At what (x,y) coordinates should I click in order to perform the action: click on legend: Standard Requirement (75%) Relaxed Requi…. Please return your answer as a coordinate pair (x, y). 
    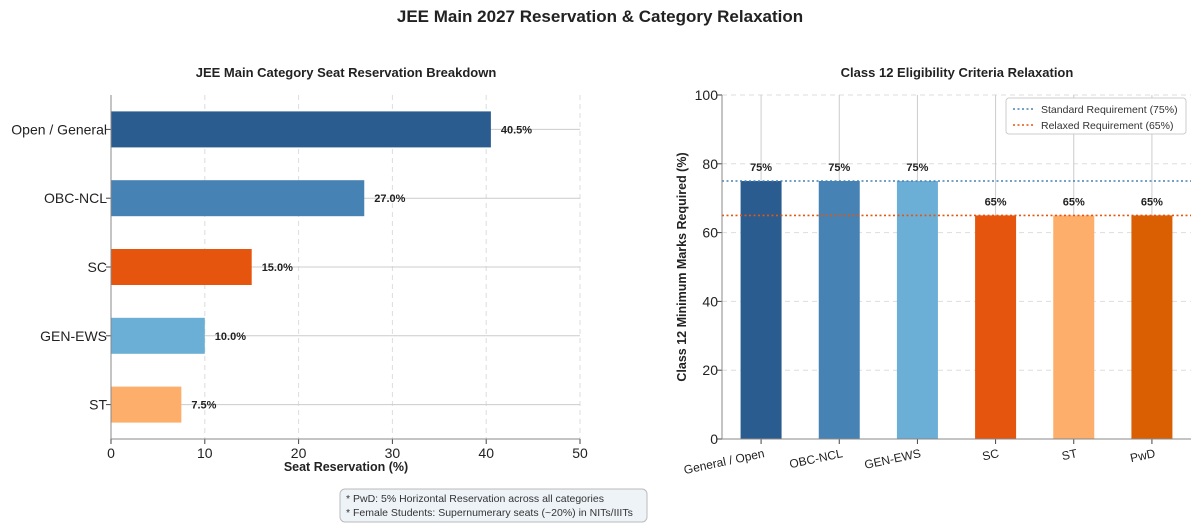
    Looking at the image, I should click on (1096, 116).